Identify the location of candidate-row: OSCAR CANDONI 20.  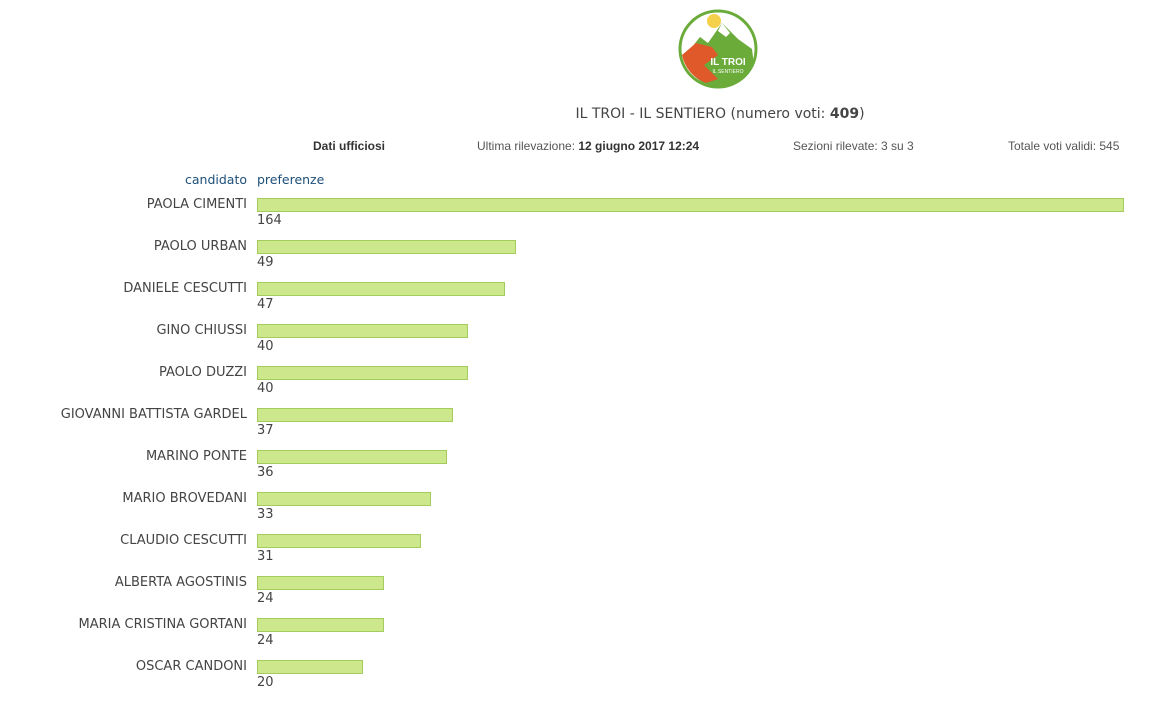
(577, 680).